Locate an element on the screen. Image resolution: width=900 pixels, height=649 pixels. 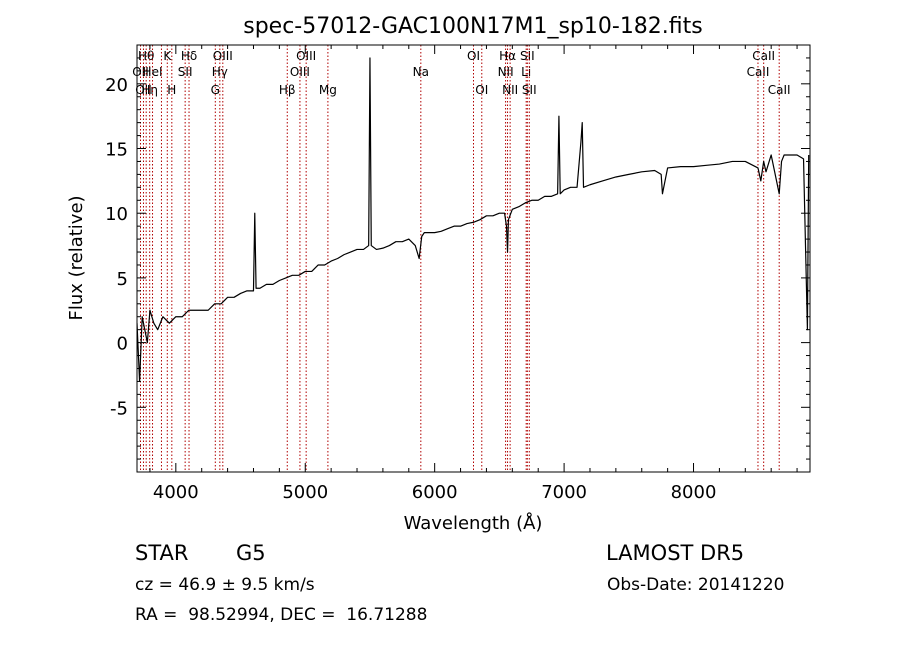
object-class: STAR is located at coordinates (162, 553).